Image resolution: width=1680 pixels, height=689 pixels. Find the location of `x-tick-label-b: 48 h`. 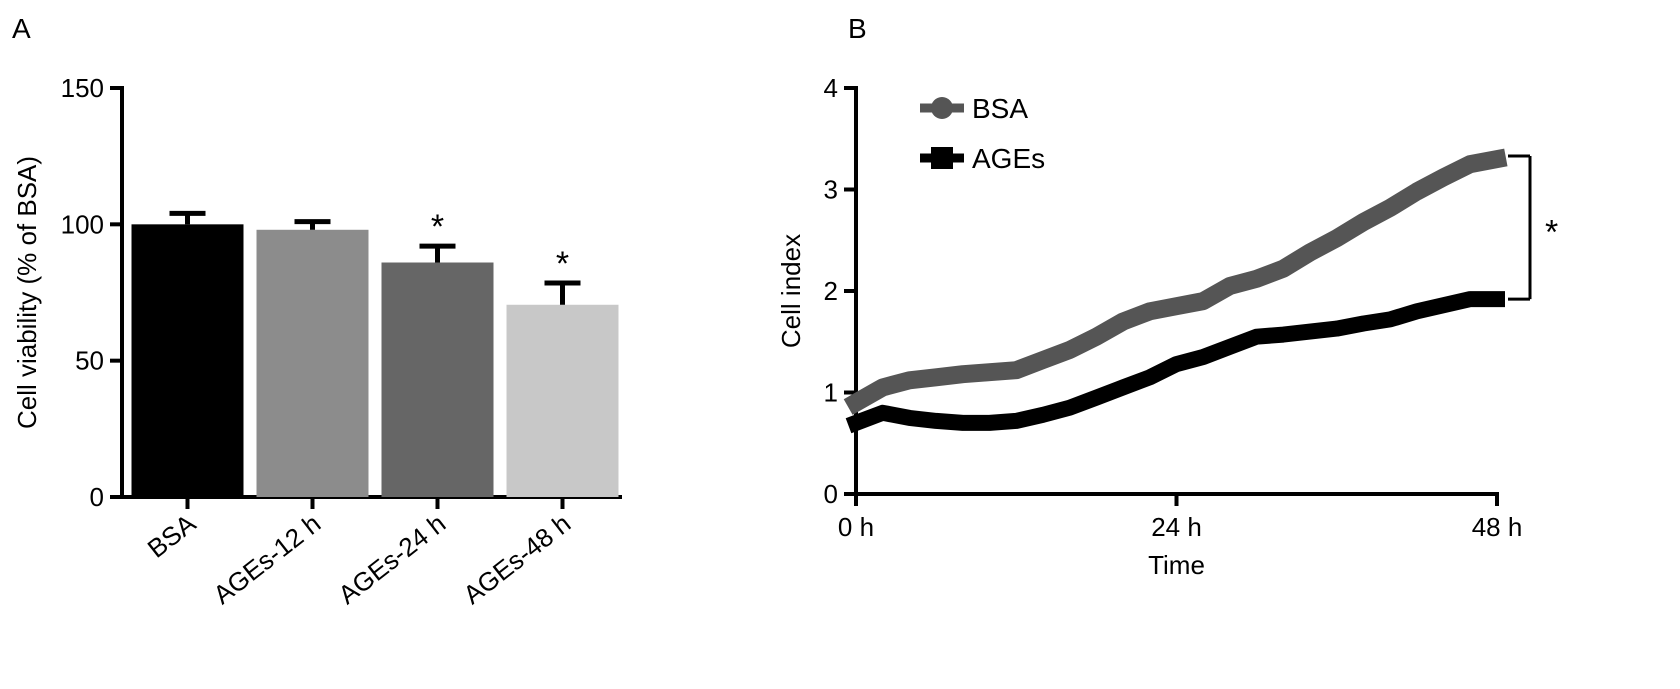

x-tick-label-b: 48 h is located at coordinates (1497, 527).